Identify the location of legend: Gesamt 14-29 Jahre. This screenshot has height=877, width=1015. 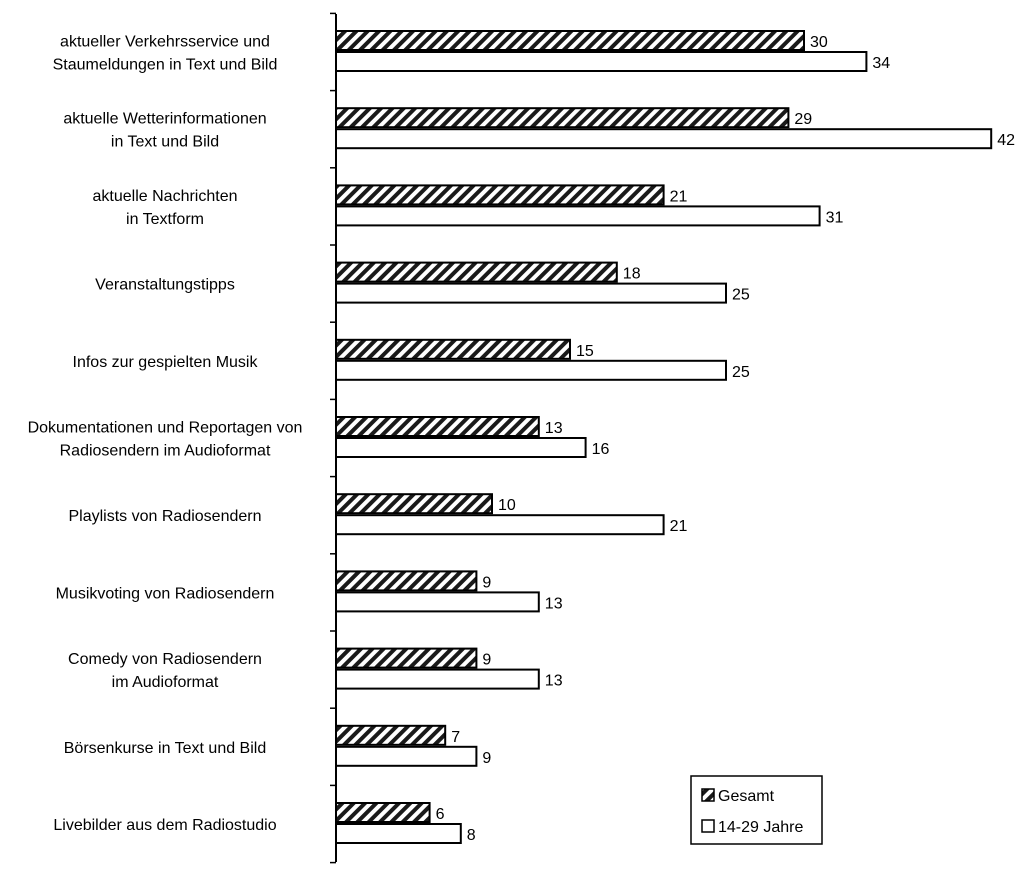
(756, 810).